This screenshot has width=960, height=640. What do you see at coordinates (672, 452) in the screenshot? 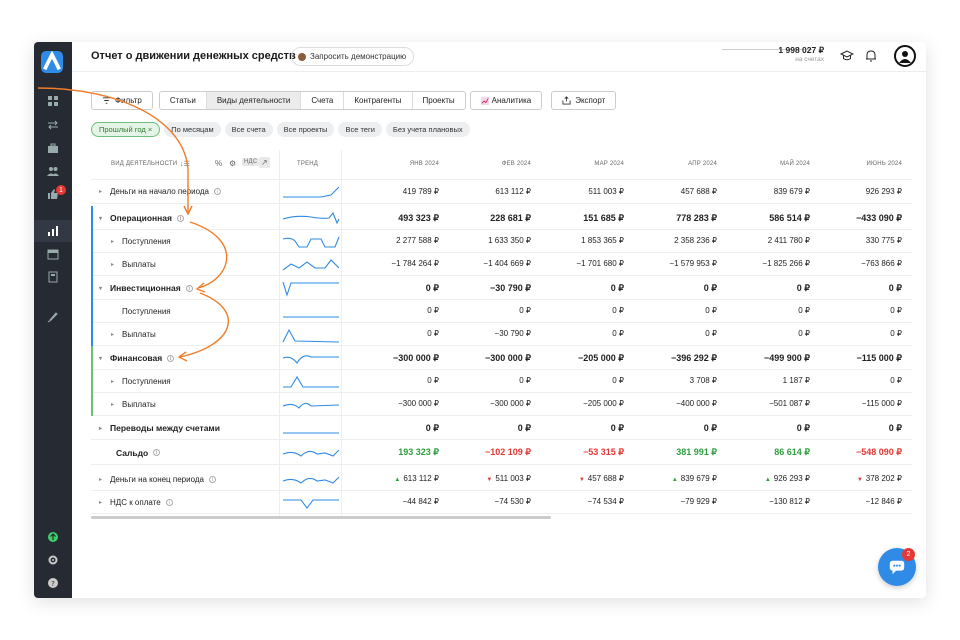
I see `table-cell: 381 991 ₽` at bounding box center [672, 452].